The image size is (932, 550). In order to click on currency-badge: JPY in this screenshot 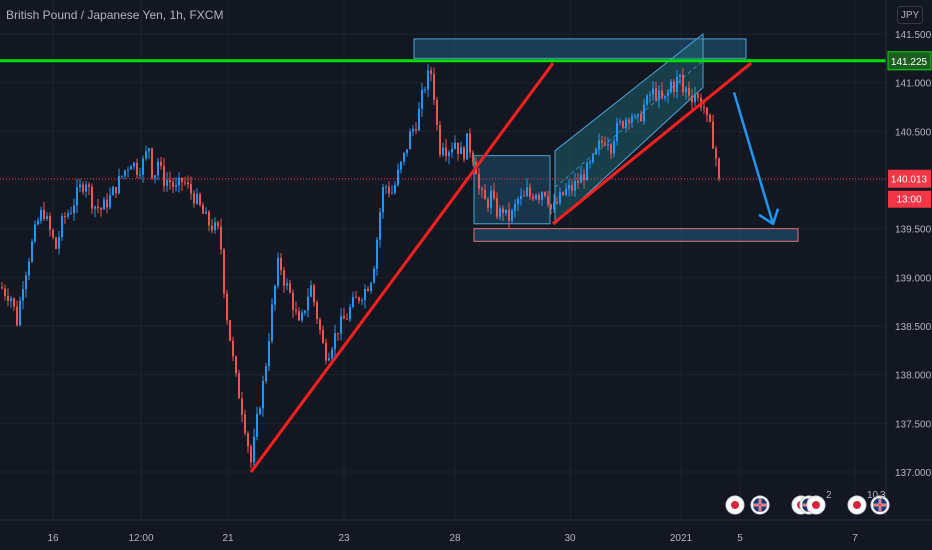, I will do `click(910, 15)`.